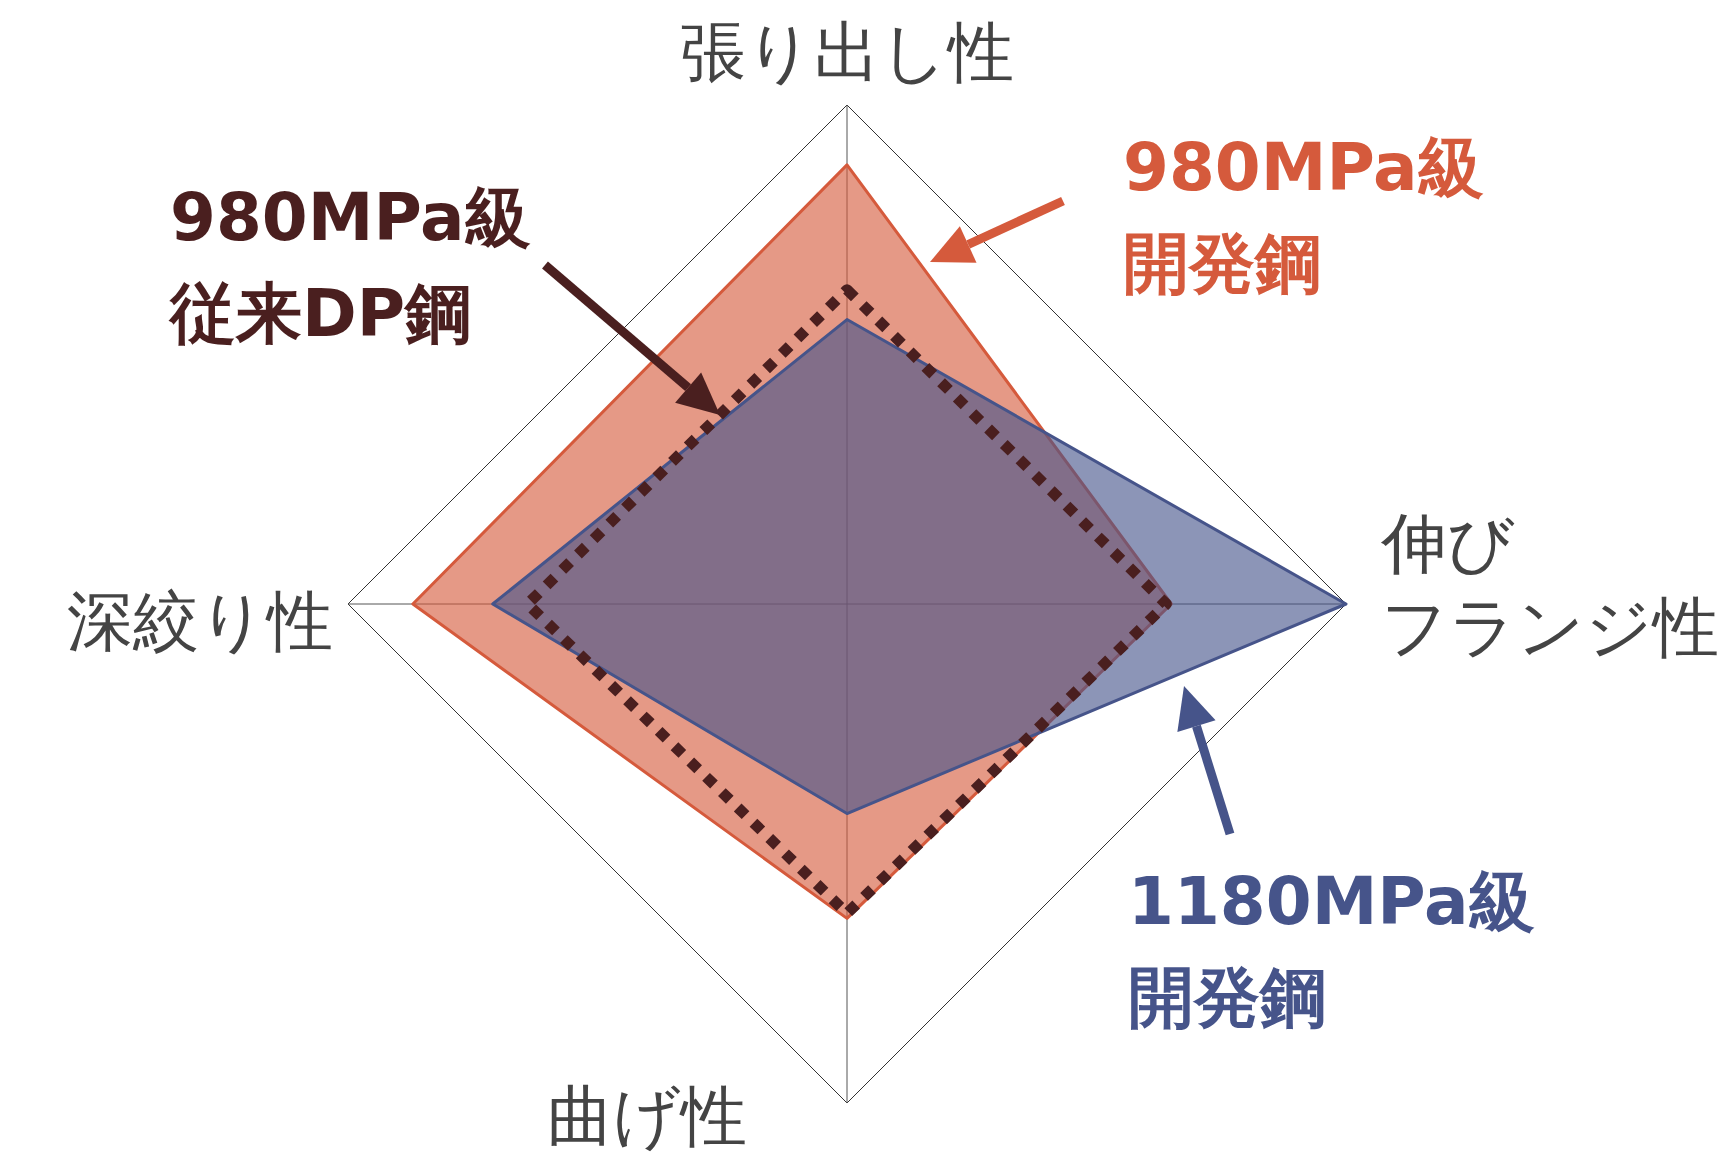 This screenshot has width=1719, height=1158. What do you see at coordinates (1303, 215) in the screenshot?
I see `legend-label: 980MPa級開発鋼` at bounding box center [1303, 215].